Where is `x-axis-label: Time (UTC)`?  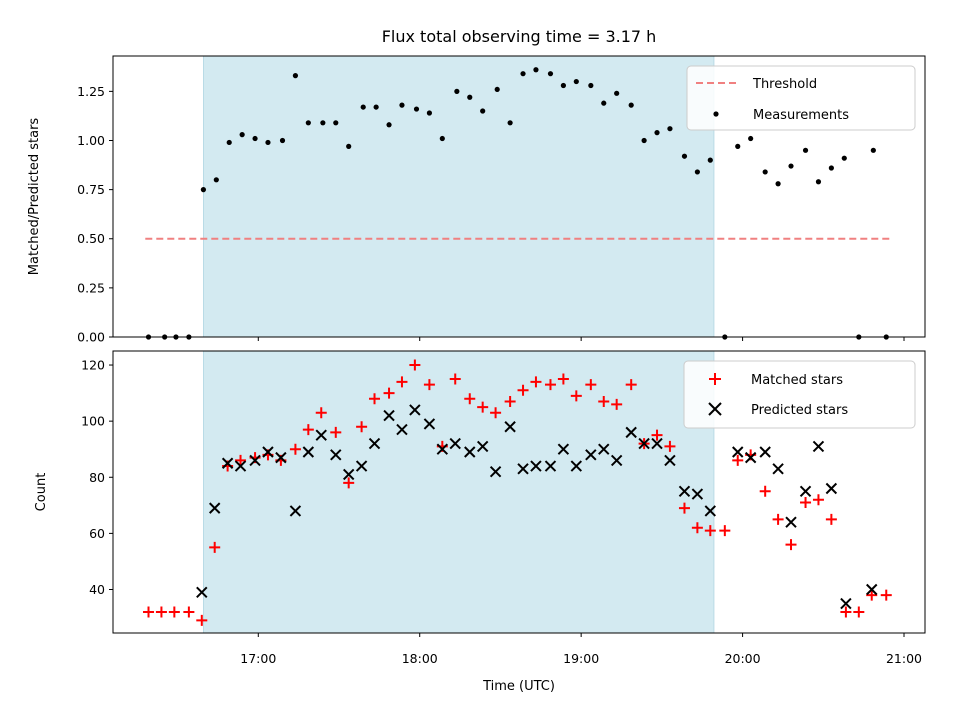 x-axis-label: Time (UTC) is located at coordinates (518, 686).